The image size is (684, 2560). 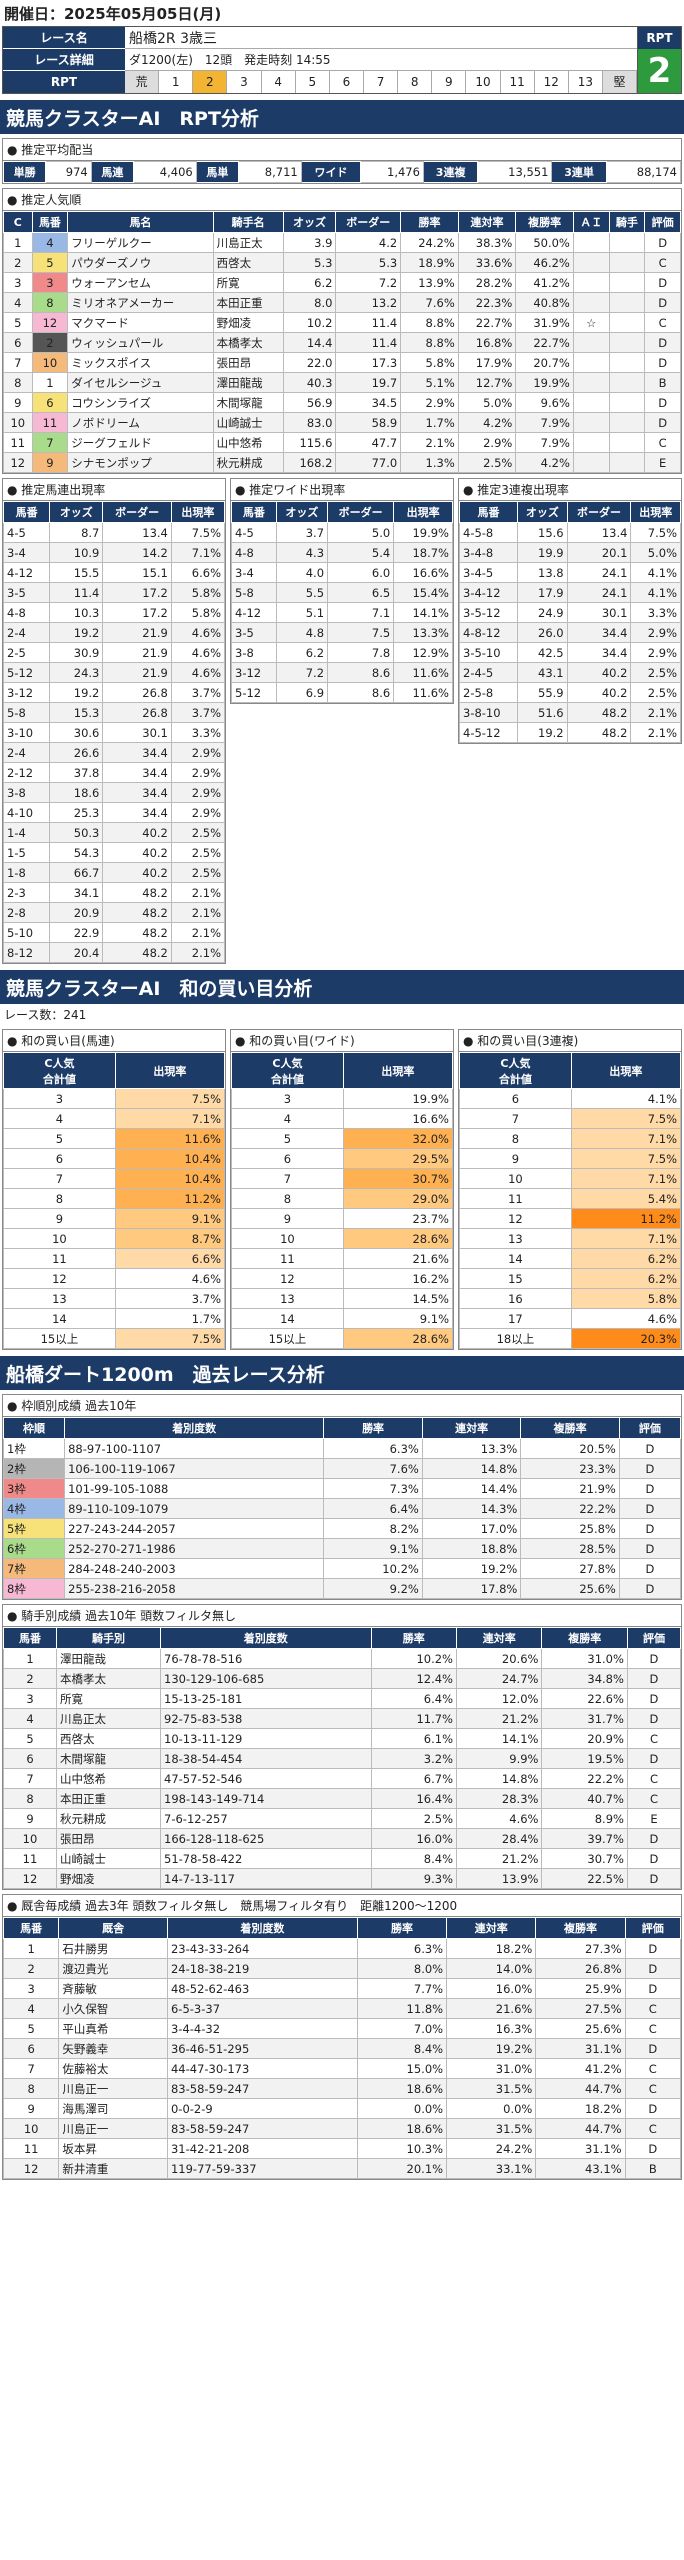 I want to click on table-cell: 2.5%, so click(x=655, y=672).